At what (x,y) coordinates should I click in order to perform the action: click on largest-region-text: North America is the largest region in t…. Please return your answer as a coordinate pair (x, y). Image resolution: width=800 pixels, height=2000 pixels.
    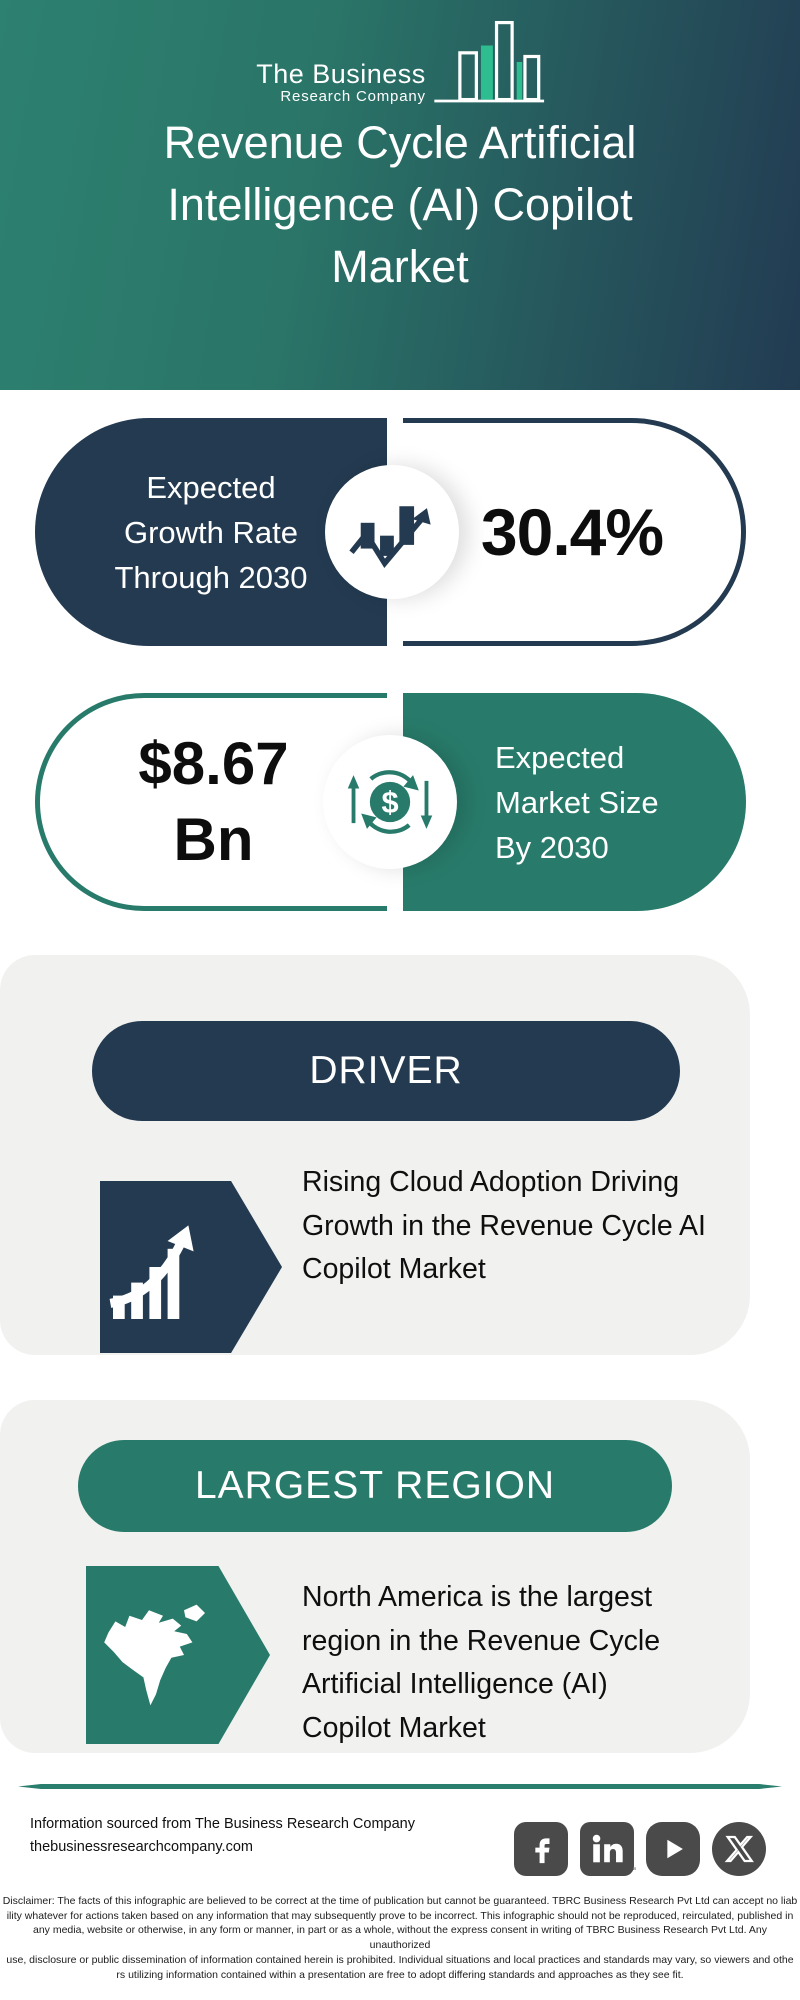
    Looking at the image, I should click on (481, 1662).